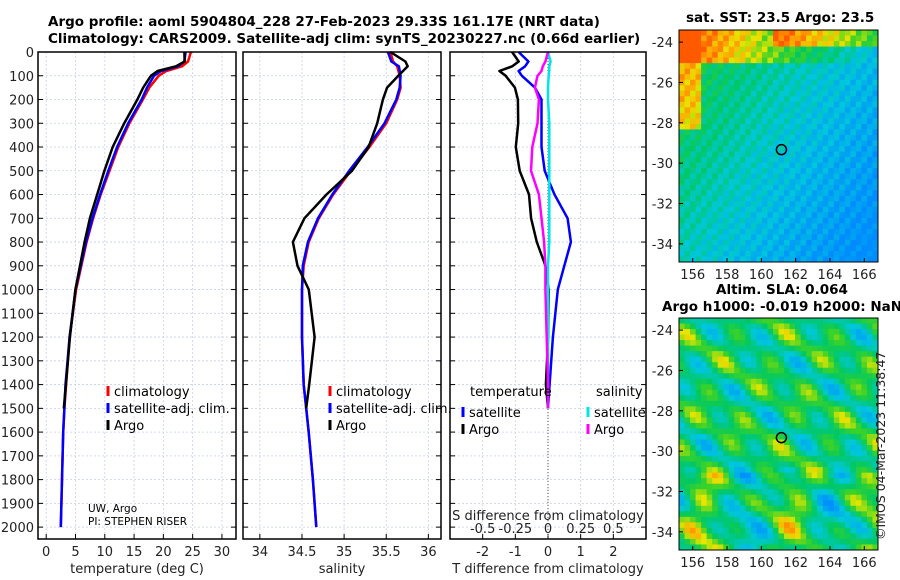 Image resolution: width=900 pixels, height=580 pixels. Describe the element at coordinates (609, 430) in the screenshot. I see `legend-label: Argo` at that location.